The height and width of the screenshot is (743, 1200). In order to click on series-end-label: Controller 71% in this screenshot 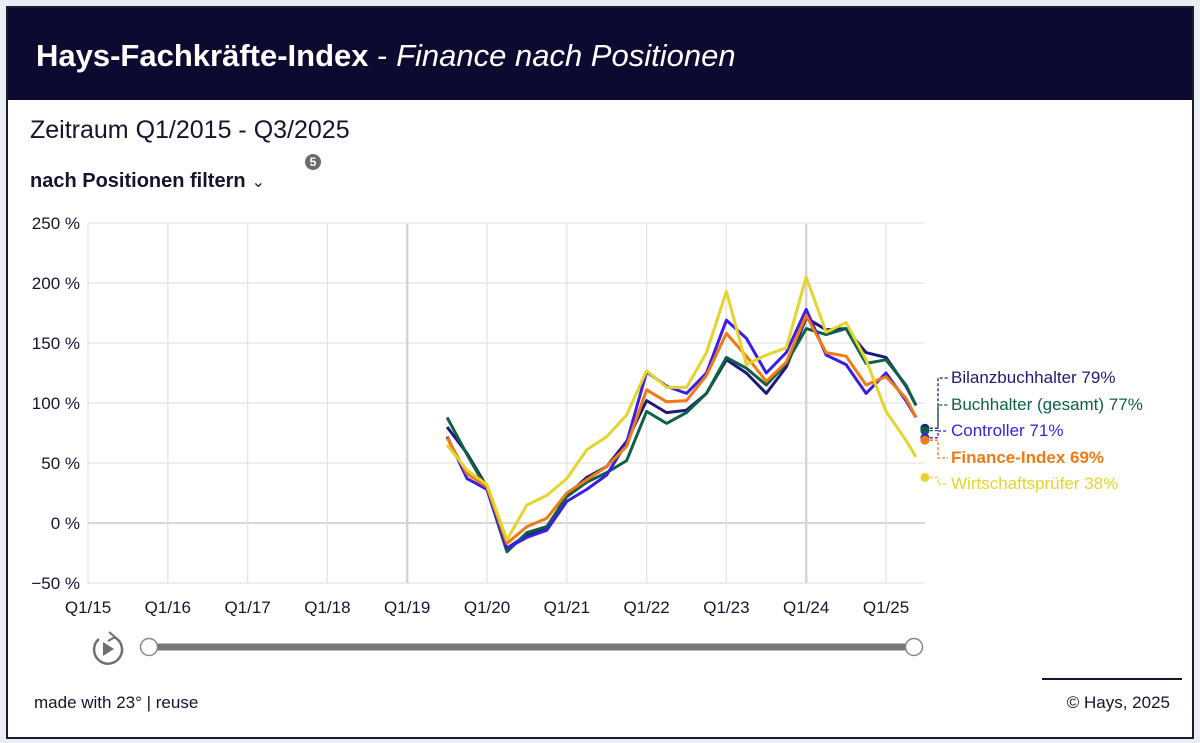, I will do `click(1007, 430)`.